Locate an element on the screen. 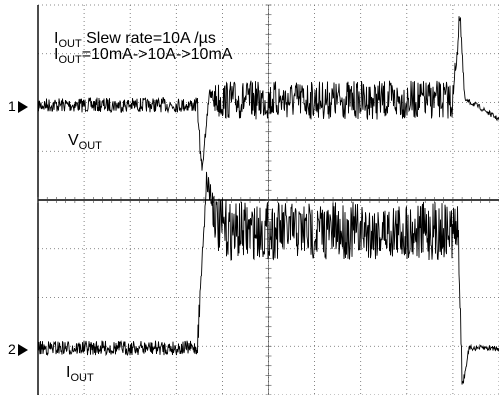 Image resolution: width=499 pixels, height=395 pixels. channel-2-marker: 2 is located at coordinates (18, 349).